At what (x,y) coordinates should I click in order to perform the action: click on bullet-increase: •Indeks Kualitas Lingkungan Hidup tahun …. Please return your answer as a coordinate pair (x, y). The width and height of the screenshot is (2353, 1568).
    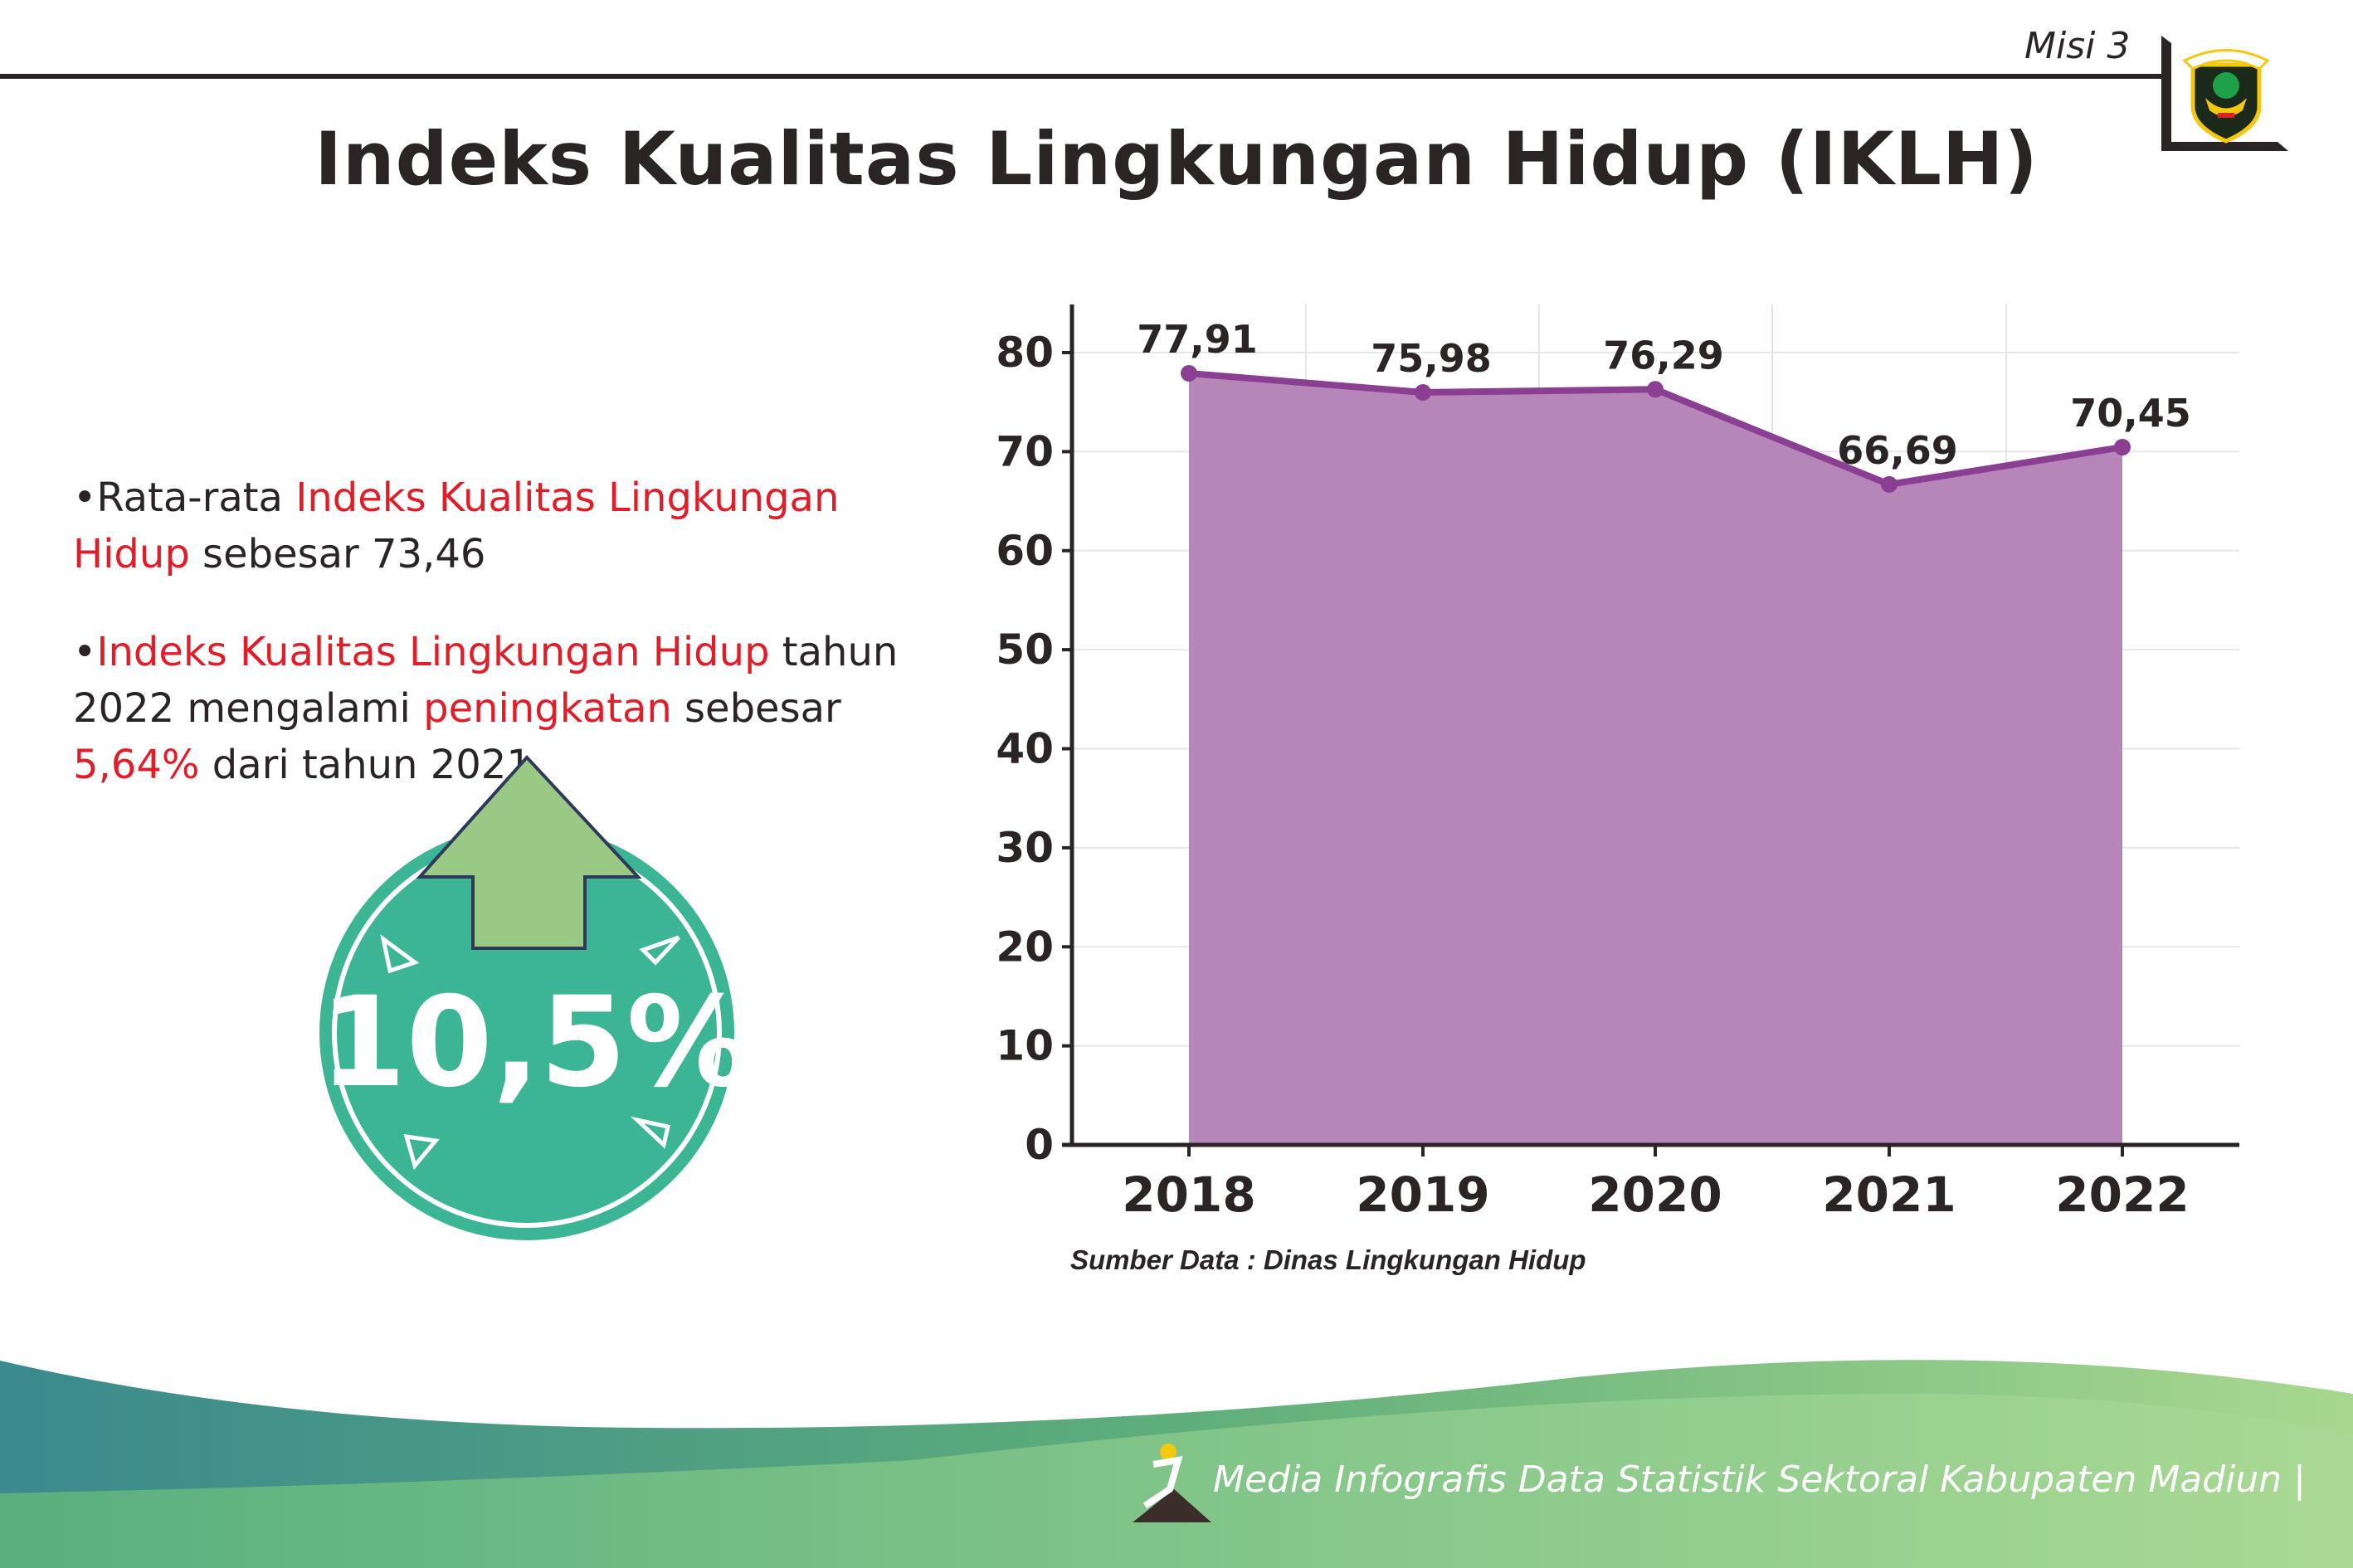
    Looking at the image, I should click on (508, 708).